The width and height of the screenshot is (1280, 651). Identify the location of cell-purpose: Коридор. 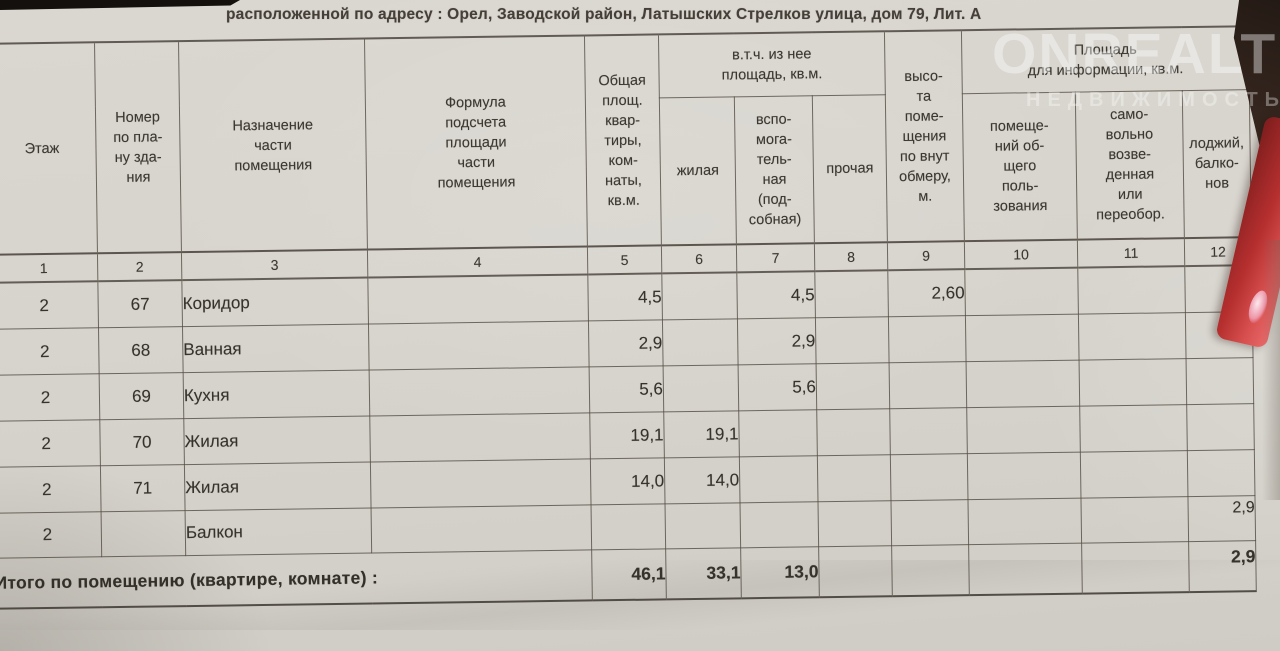
(275, 302).